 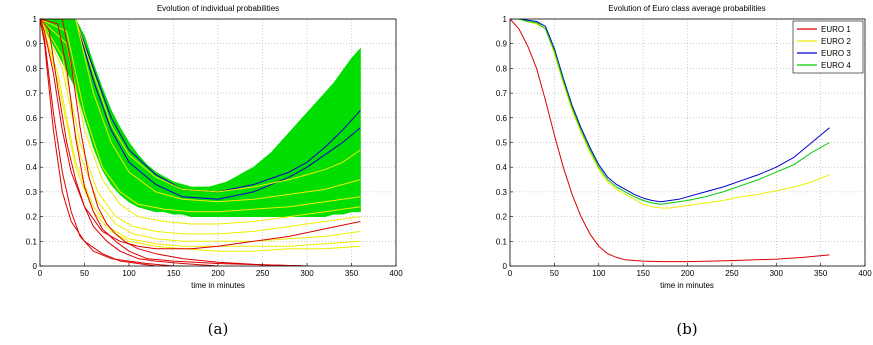 What do you see at coordinates (686, 329) in the screenshot?
I see `subfigure-caption: (b)` at bounding box center [686, 329].